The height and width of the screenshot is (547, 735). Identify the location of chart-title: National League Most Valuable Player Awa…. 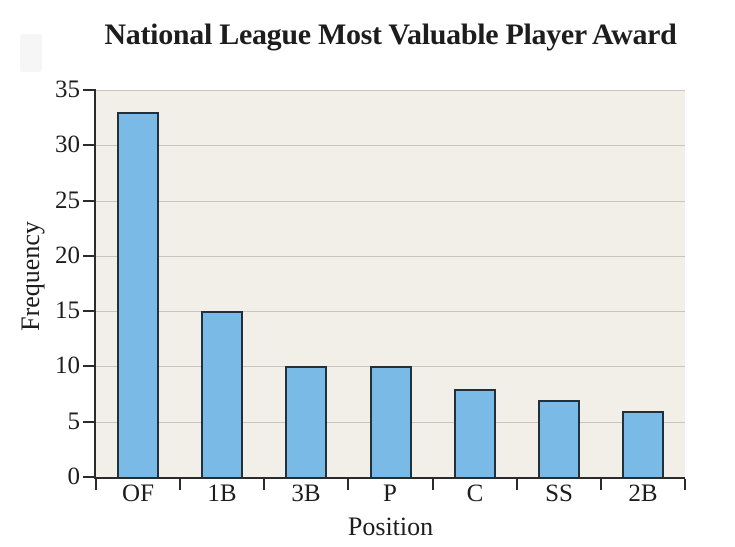
(390, 34).